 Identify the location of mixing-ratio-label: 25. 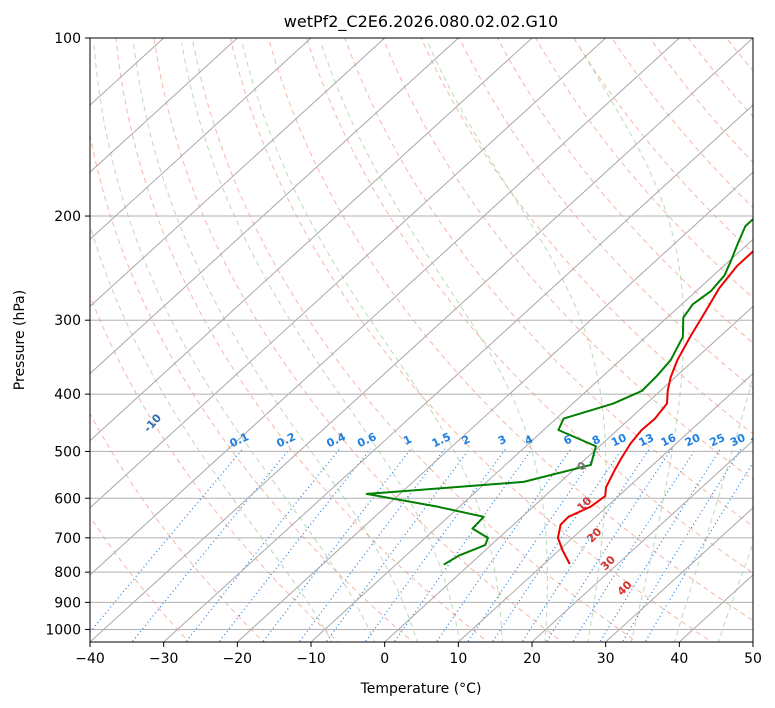
(717, 440).